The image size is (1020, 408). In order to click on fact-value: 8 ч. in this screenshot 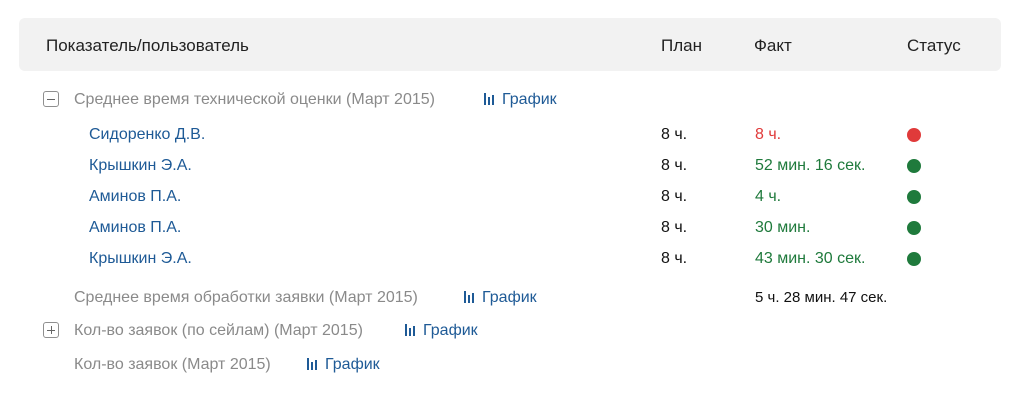, I will do `click(768, 134)`.